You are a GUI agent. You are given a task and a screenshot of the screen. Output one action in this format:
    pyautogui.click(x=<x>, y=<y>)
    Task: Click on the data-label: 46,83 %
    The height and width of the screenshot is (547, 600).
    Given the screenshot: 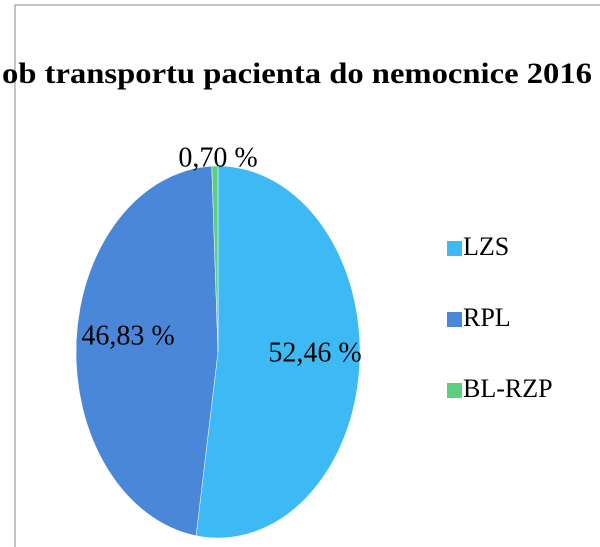 What is the action you would take?
    pyautogui.click(x=127, y=335)
    